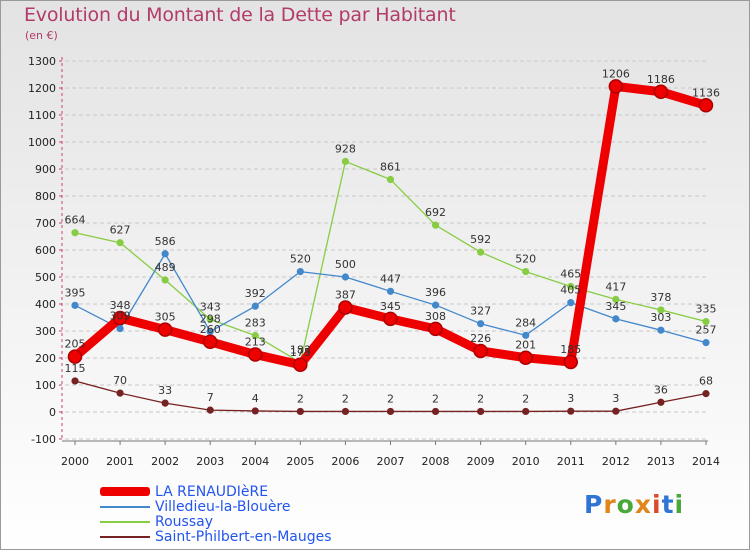 This screenshot has width=750, height=550. What do you see at coordinates (43, 439) in the screenshot?
I see `y-tick-label: -100` at bounding box center [43, 439].